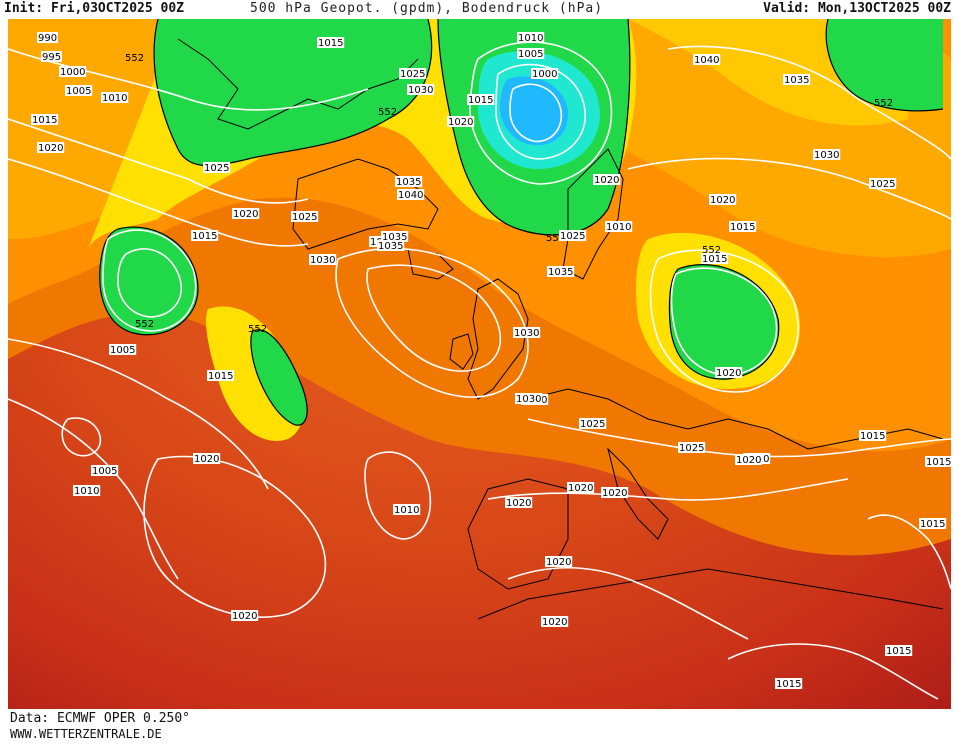 This screenshot has width=959, height=744. What do you see at coordinates (398, 495) in the screenshot?
I see `isobar-low-atlantic` at bounding box center [398, 495].